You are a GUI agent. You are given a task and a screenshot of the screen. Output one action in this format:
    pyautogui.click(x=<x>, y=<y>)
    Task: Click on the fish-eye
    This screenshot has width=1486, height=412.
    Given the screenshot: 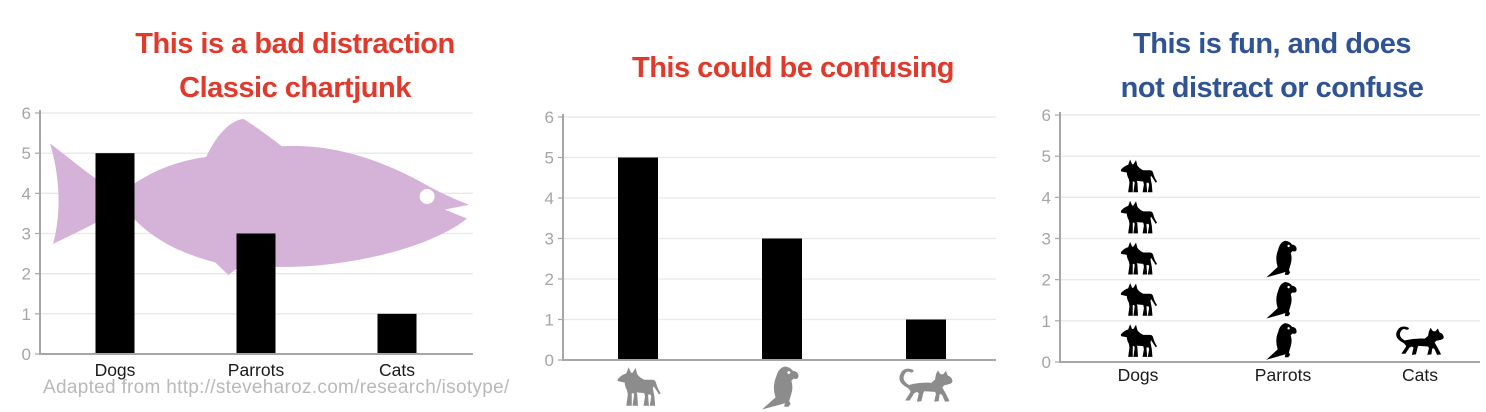 What is the action you would take?
    pyautogui.click(x=427, y=196)
    